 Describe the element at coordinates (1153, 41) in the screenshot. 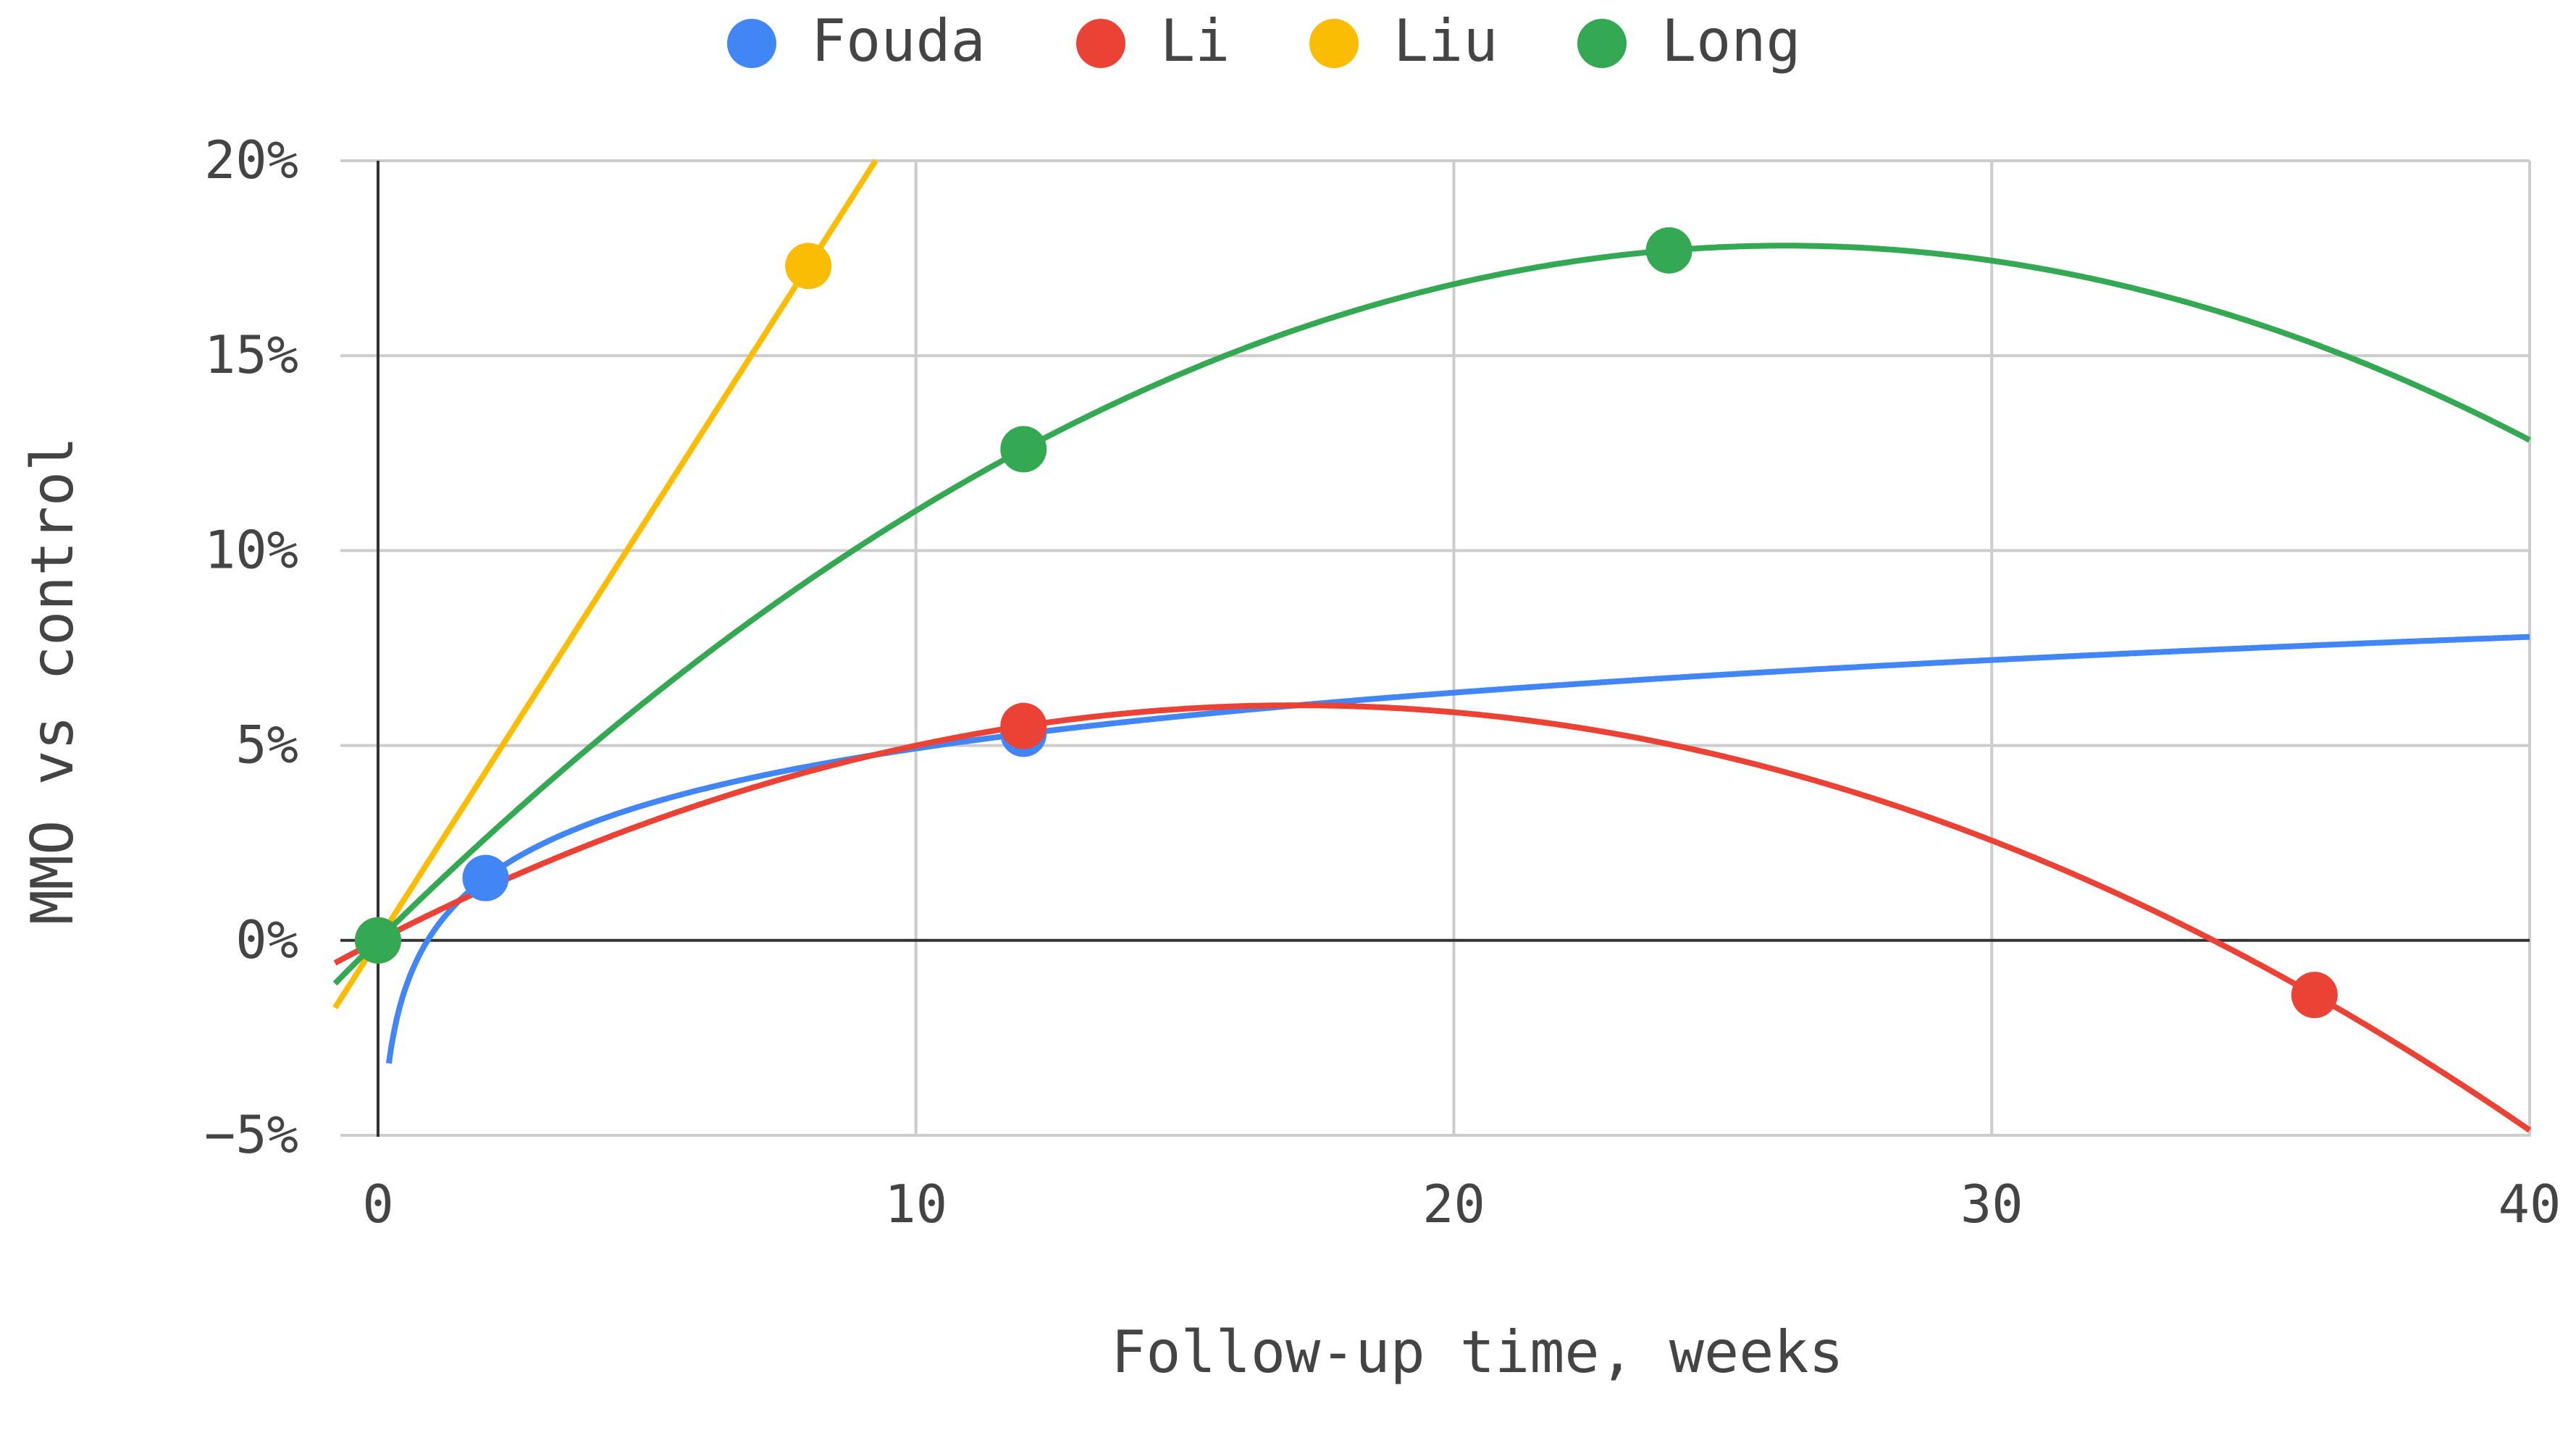

I see `legend-item-li: Li` at that location.